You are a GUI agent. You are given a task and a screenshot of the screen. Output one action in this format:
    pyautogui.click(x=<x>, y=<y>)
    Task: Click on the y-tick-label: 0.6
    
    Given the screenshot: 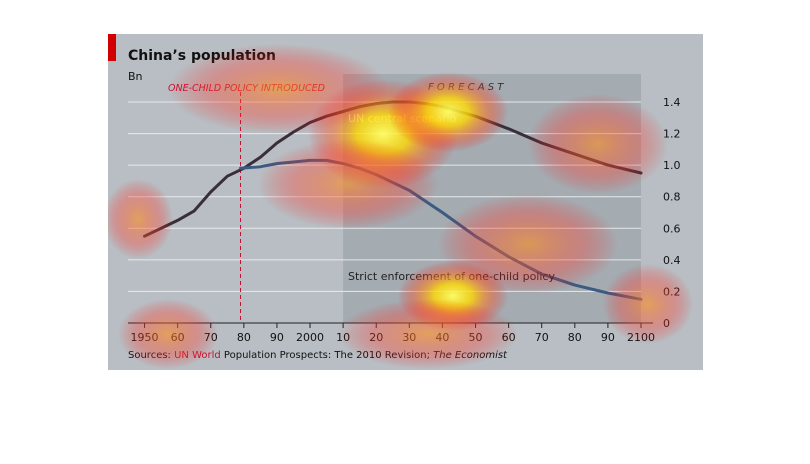 What is the action you would take?
    pyautogui.click(x=672, y=228)
    